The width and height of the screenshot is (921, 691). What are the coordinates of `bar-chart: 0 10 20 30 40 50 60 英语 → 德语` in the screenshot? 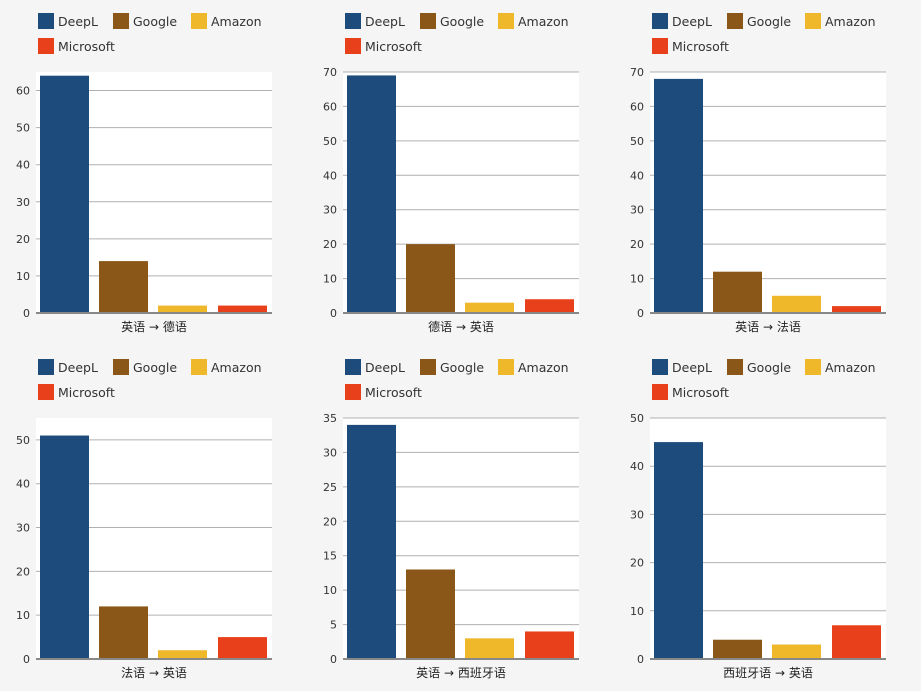 It's located at (144, 203).